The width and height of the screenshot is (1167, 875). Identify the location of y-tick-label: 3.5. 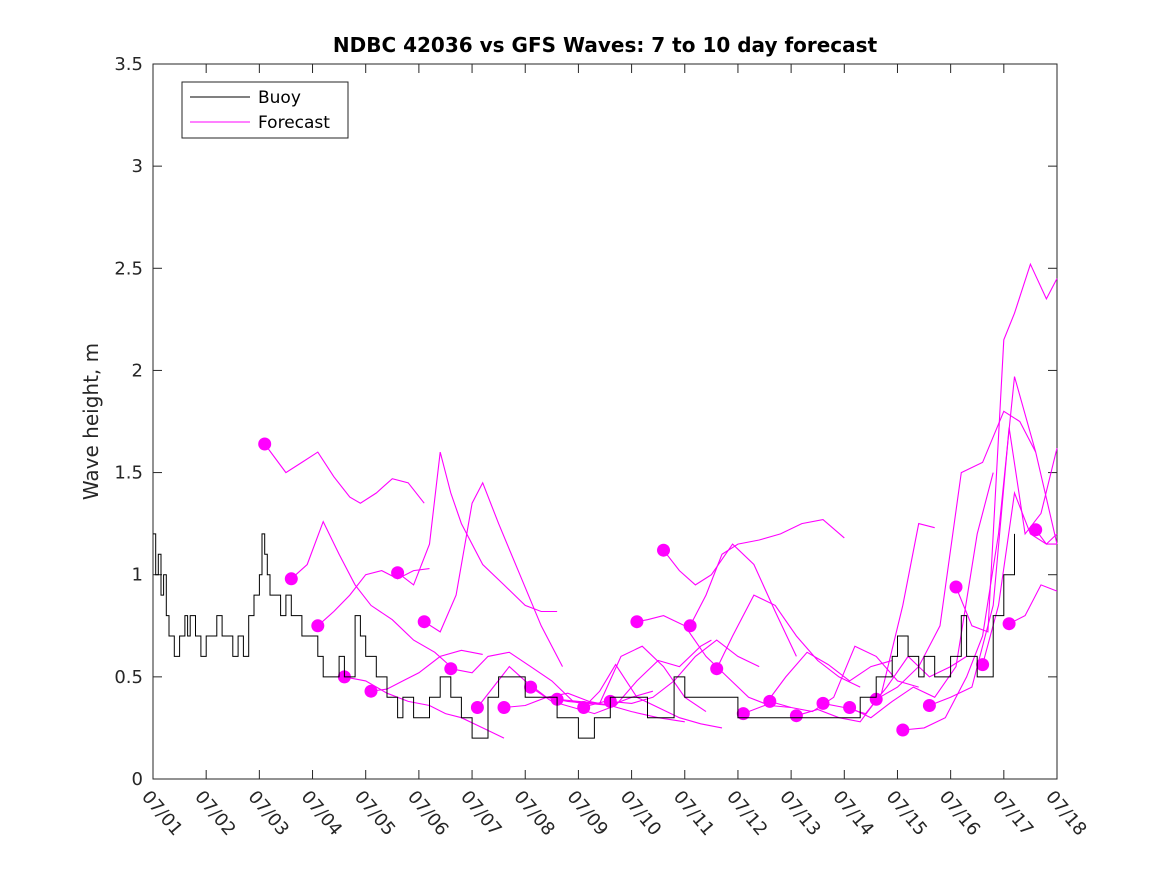
(128, 64).